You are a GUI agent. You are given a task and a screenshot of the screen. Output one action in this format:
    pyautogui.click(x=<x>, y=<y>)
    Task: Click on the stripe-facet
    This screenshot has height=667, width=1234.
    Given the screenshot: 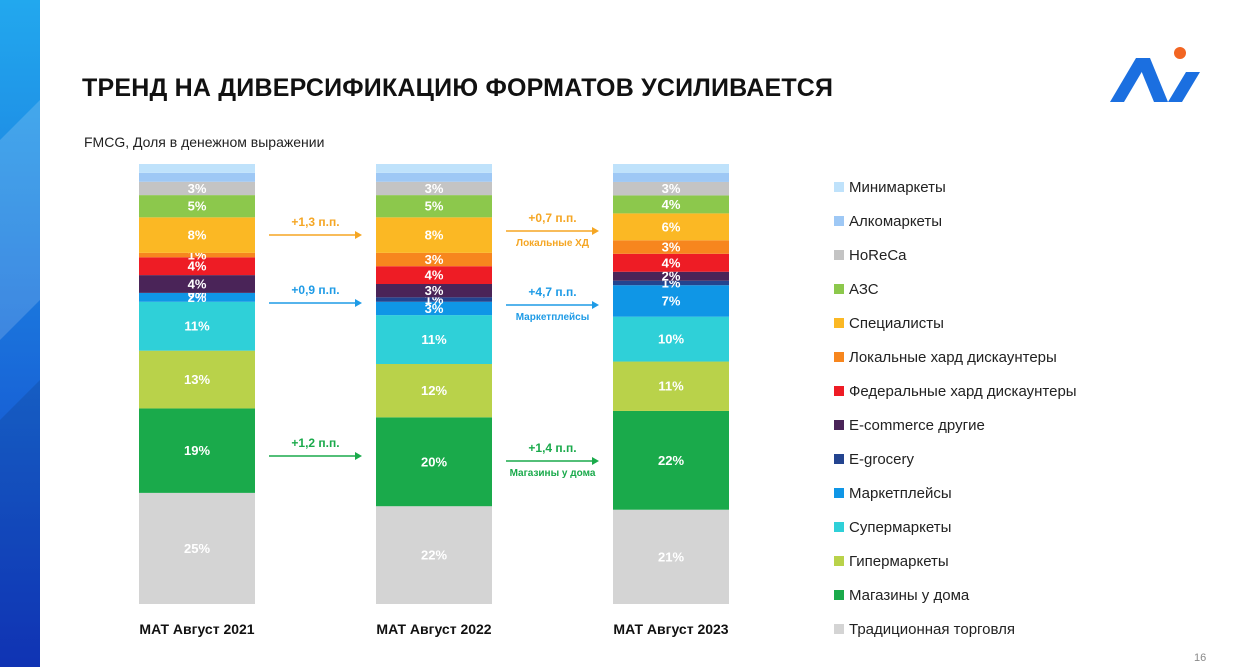 What is the action you would take?
    pyautogui.click(x=20, y=523)
    